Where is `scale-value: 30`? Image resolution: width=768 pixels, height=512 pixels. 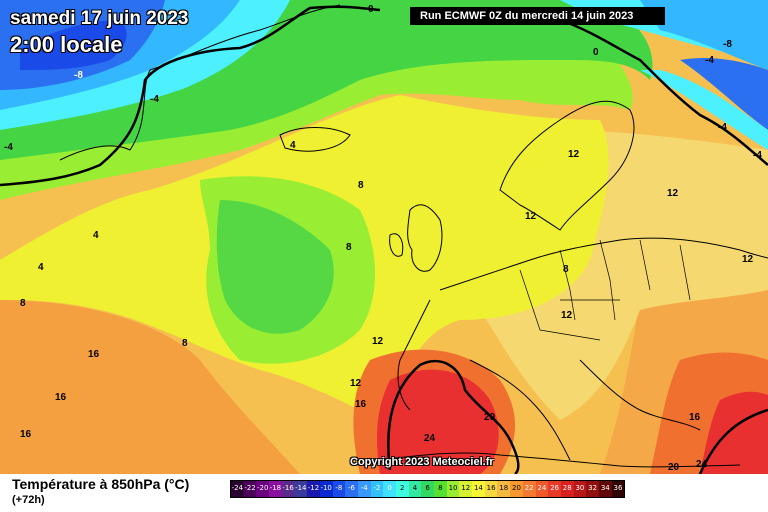
scale-value: 30 is located at coordinates (580, 488).